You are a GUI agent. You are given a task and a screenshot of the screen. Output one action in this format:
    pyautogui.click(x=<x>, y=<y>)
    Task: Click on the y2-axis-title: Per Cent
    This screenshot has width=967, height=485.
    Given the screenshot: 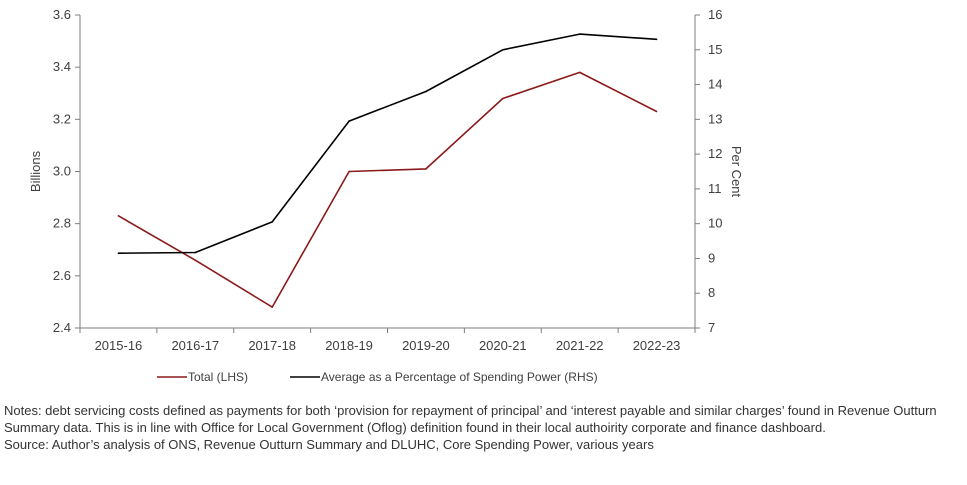 What is the action you would take?
    pyautogui.click(x=736, y=172)
    